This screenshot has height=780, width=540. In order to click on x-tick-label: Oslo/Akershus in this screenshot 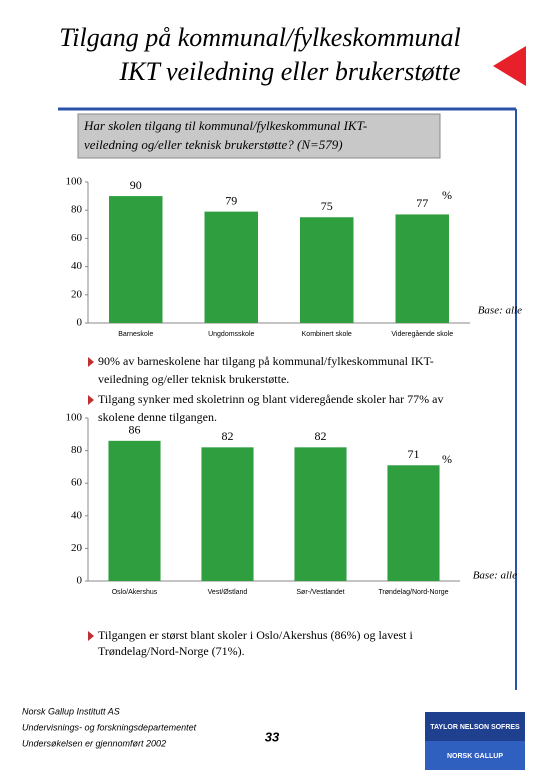, I will do `click(135, 592)`.